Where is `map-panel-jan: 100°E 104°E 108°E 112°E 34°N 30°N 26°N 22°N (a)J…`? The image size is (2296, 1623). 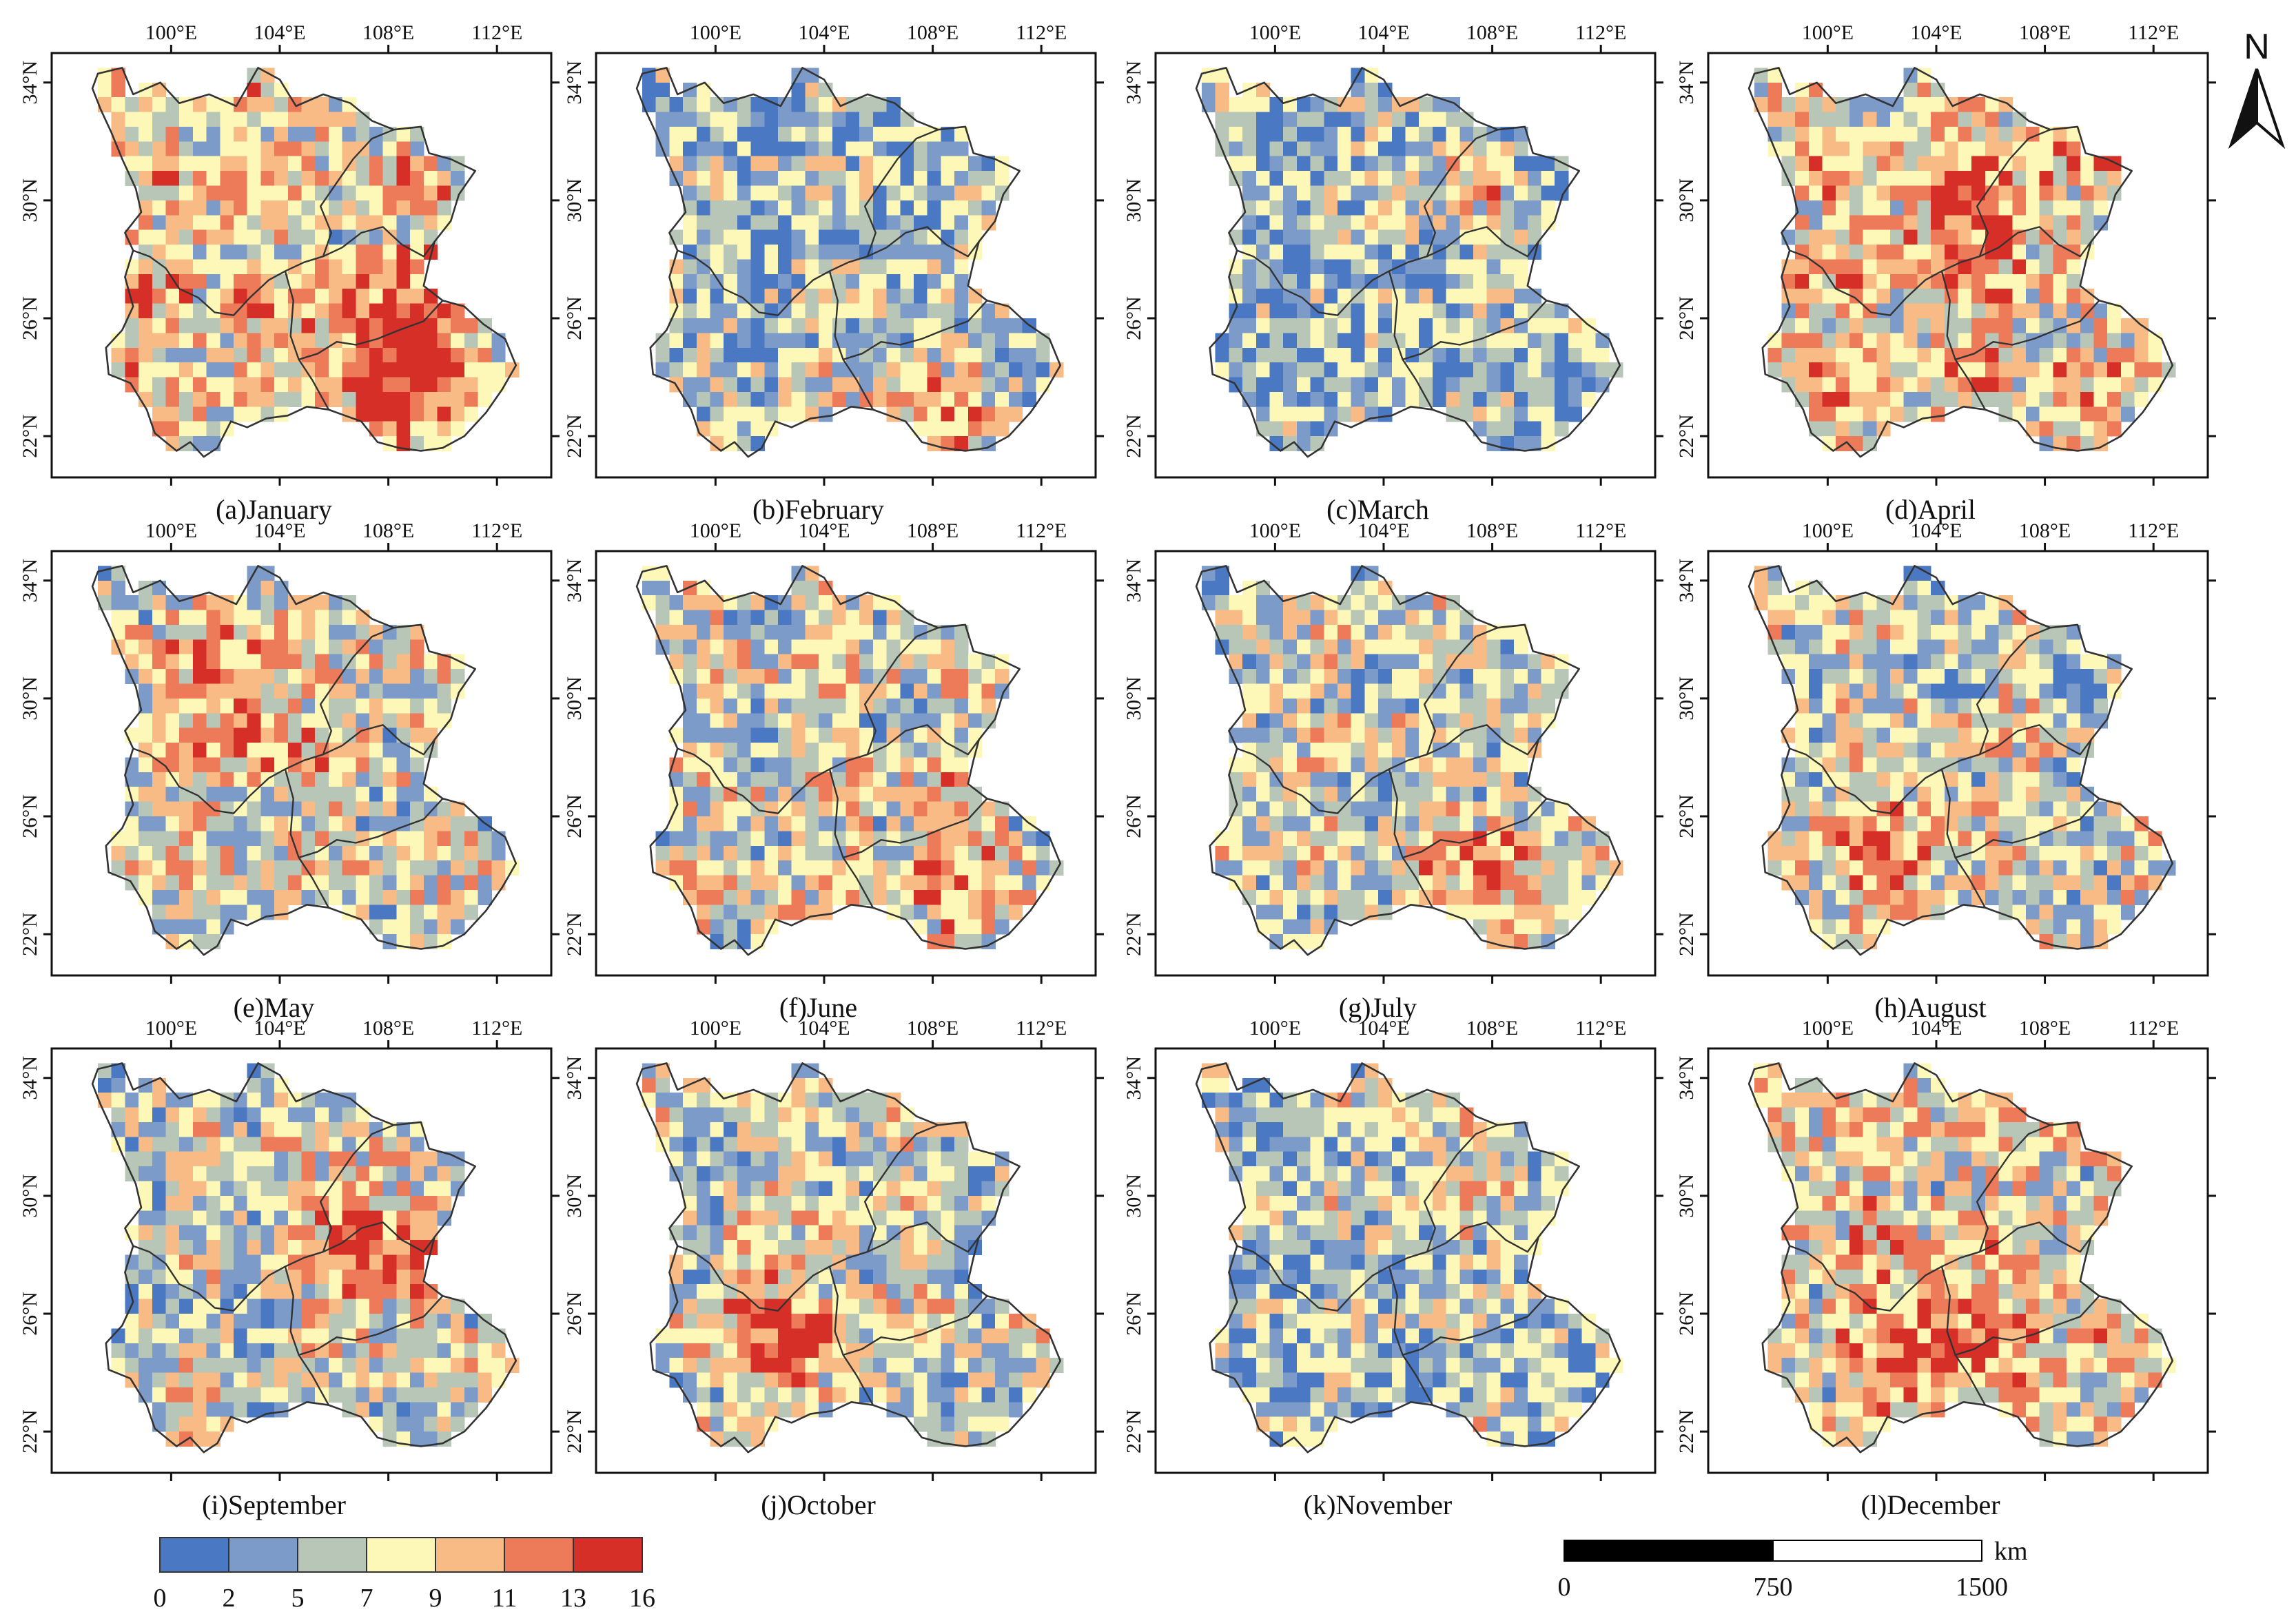 map-panel-jan: 100°E 104°E 108°E 112°E 34°N 30°N 26°N 22°N (a)J… is located at coordinates (289, 273).